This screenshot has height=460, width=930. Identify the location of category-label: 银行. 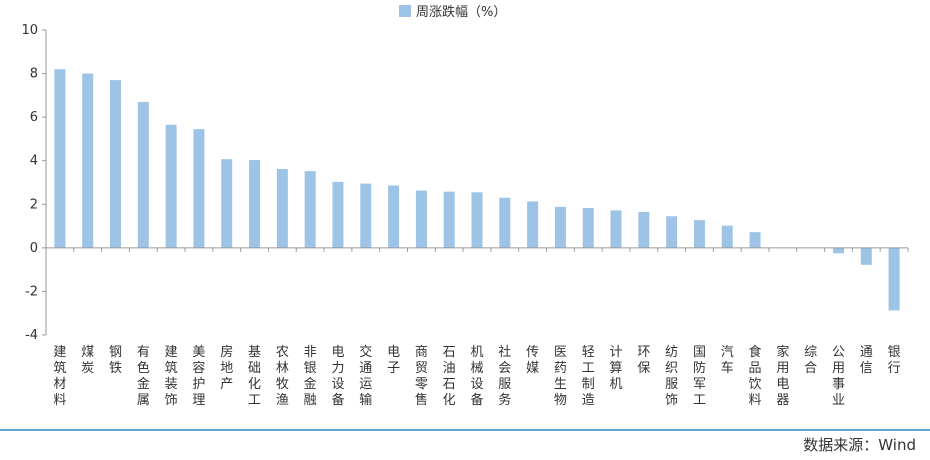
(894, 360).